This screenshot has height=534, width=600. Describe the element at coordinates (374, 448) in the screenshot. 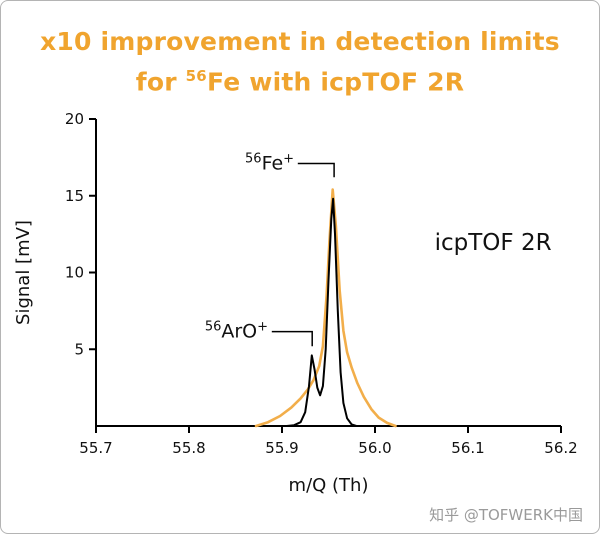

I see `x-tick-label: 56.0` at that location.